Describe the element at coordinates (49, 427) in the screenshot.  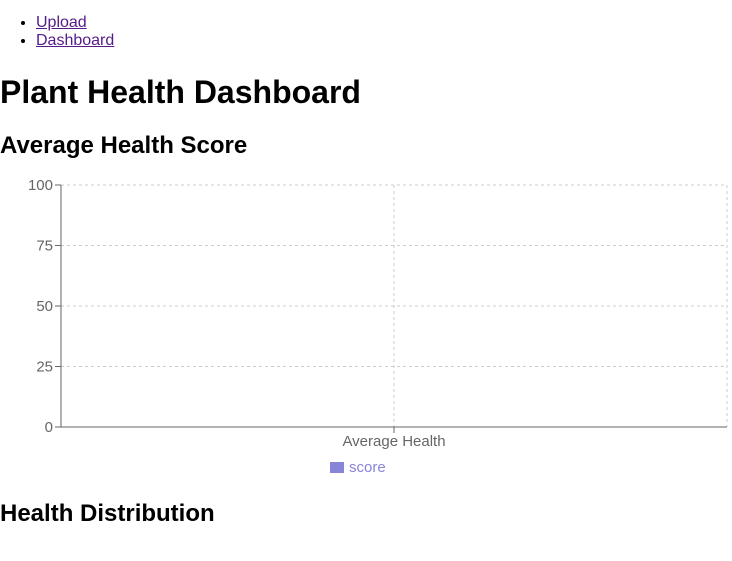
I see `y-tick-label: 0` at that location.